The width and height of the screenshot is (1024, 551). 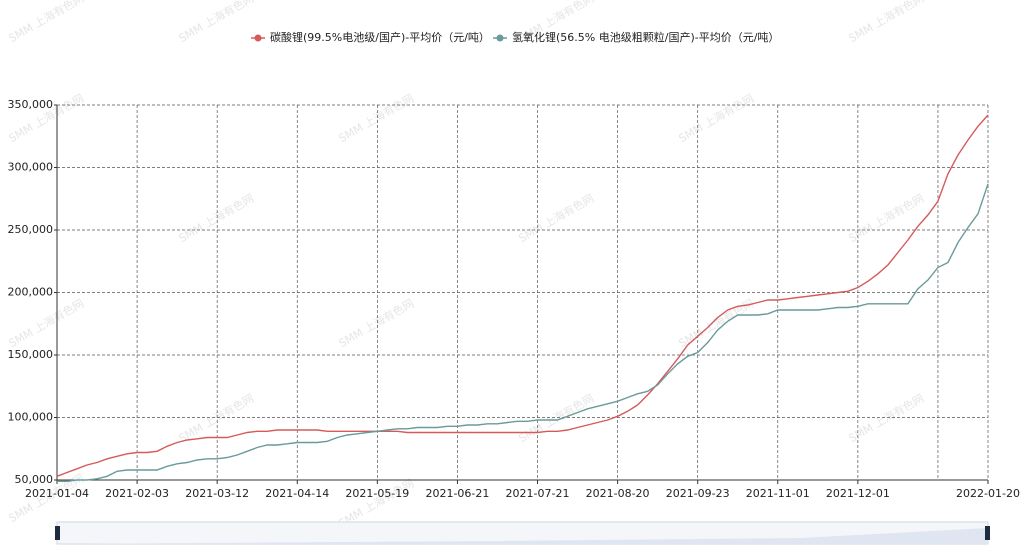 What do you see at coordinates (618, 493) in the screenshot?
I see `x-tick-label: 2021-08-20` at bounding box center [618, 493].